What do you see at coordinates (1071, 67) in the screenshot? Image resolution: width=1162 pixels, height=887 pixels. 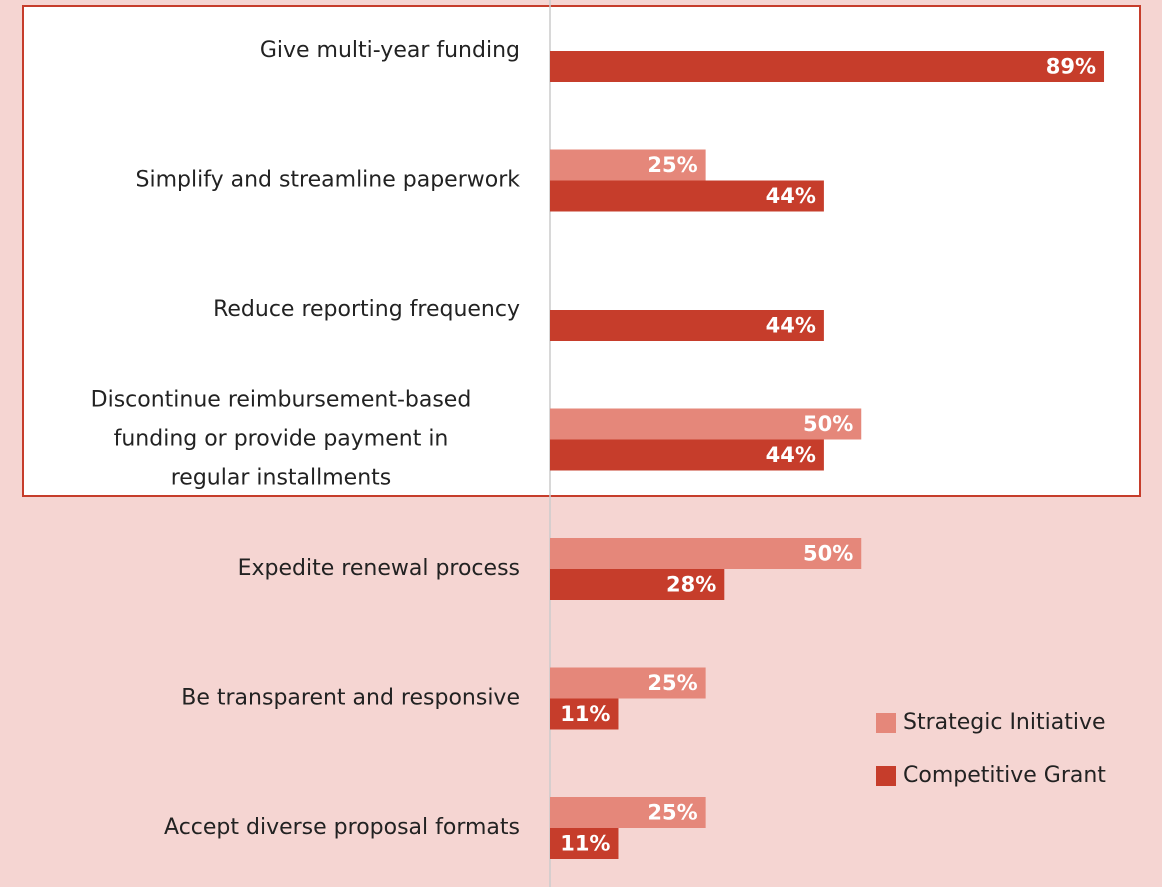 I see `value-label: 89%` at bounding box center [1071, 67].